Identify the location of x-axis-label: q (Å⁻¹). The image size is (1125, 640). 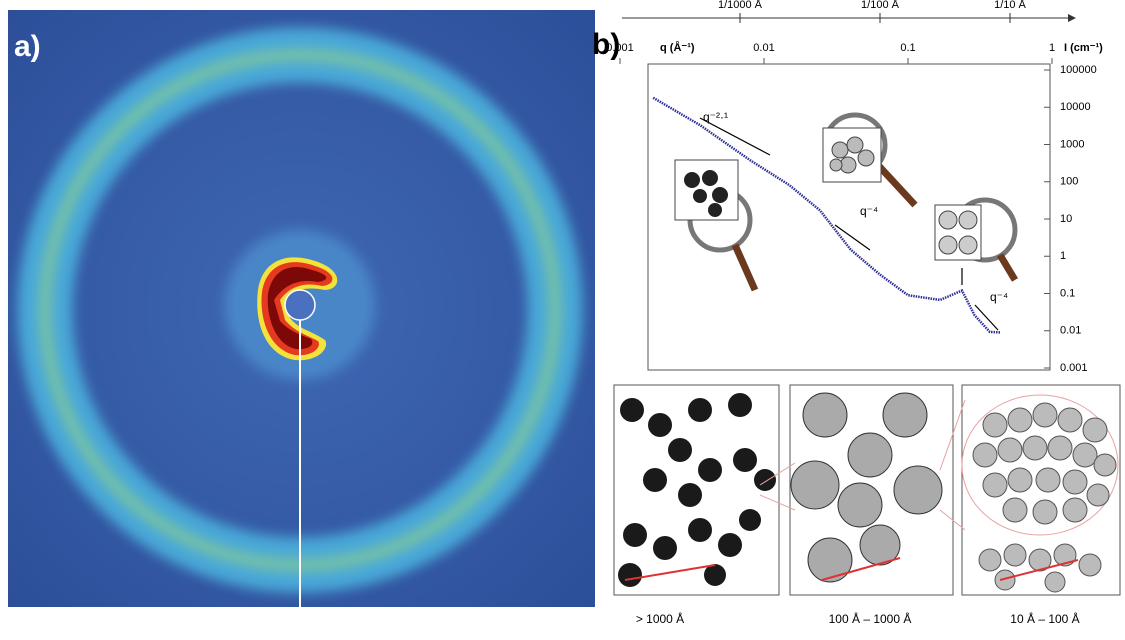
(677, 47).